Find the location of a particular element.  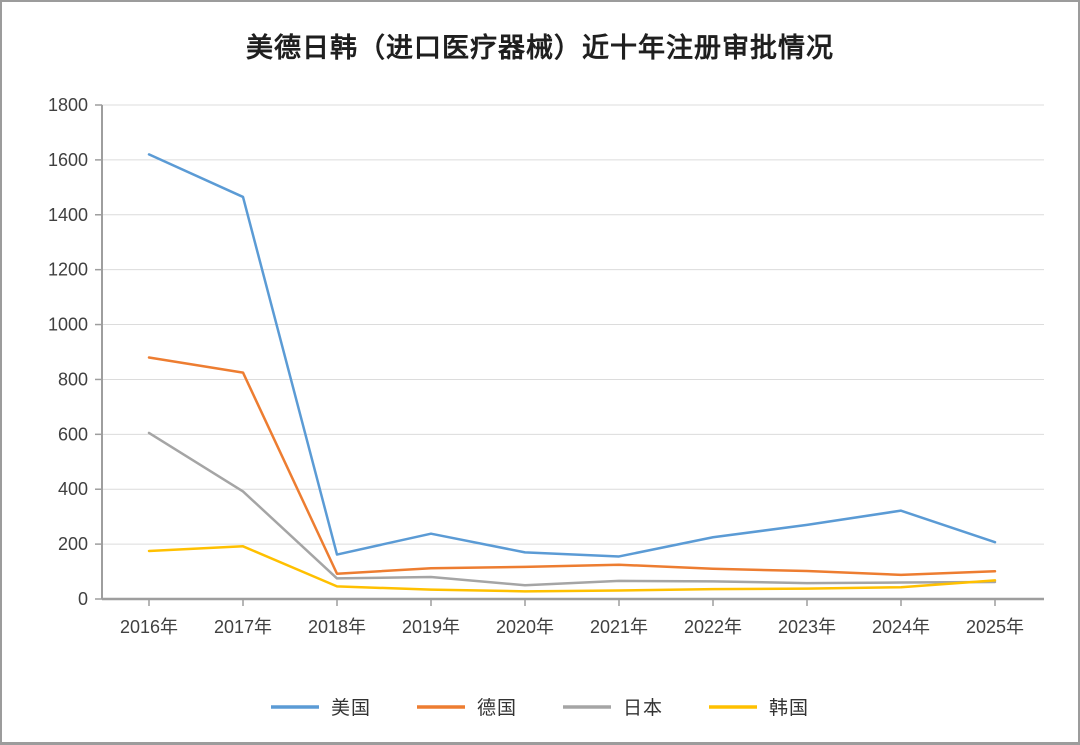

legend-item: 韩国 is located at coordinates (759, 706).